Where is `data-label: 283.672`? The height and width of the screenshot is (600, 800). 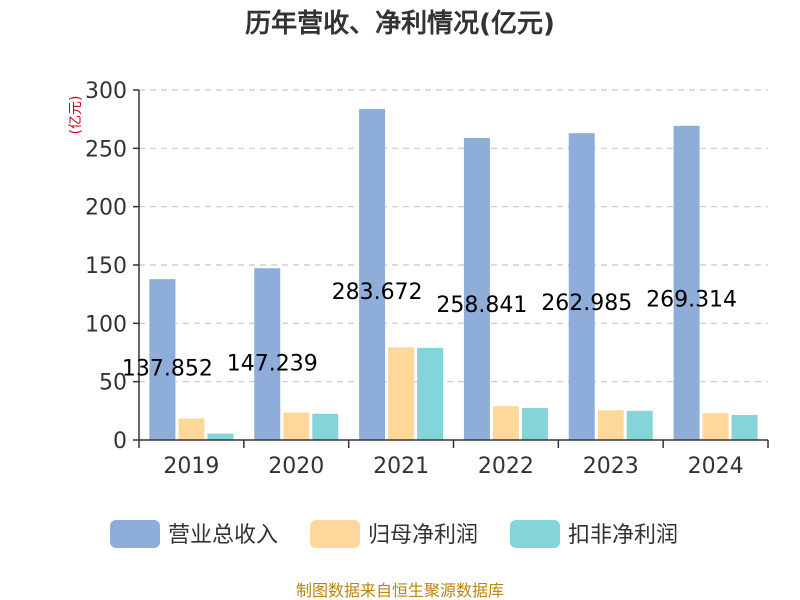 data-label: 283.672 is located at coordinates (377, 292).